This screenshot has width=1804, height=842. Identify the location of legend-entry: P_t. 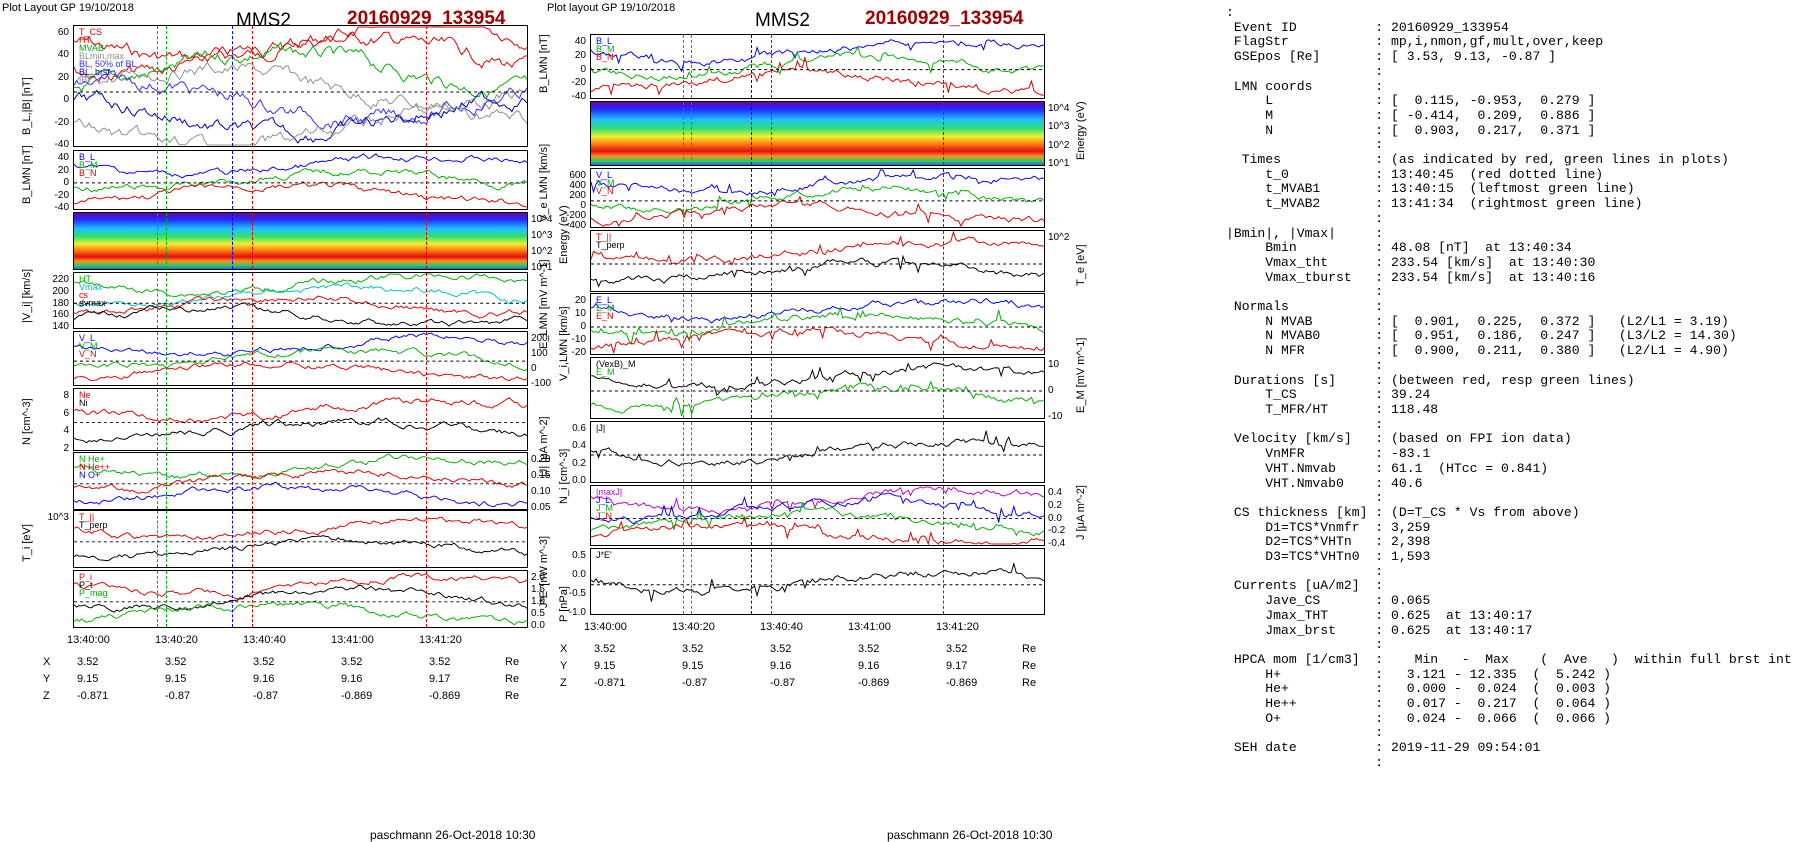
(86, 585).